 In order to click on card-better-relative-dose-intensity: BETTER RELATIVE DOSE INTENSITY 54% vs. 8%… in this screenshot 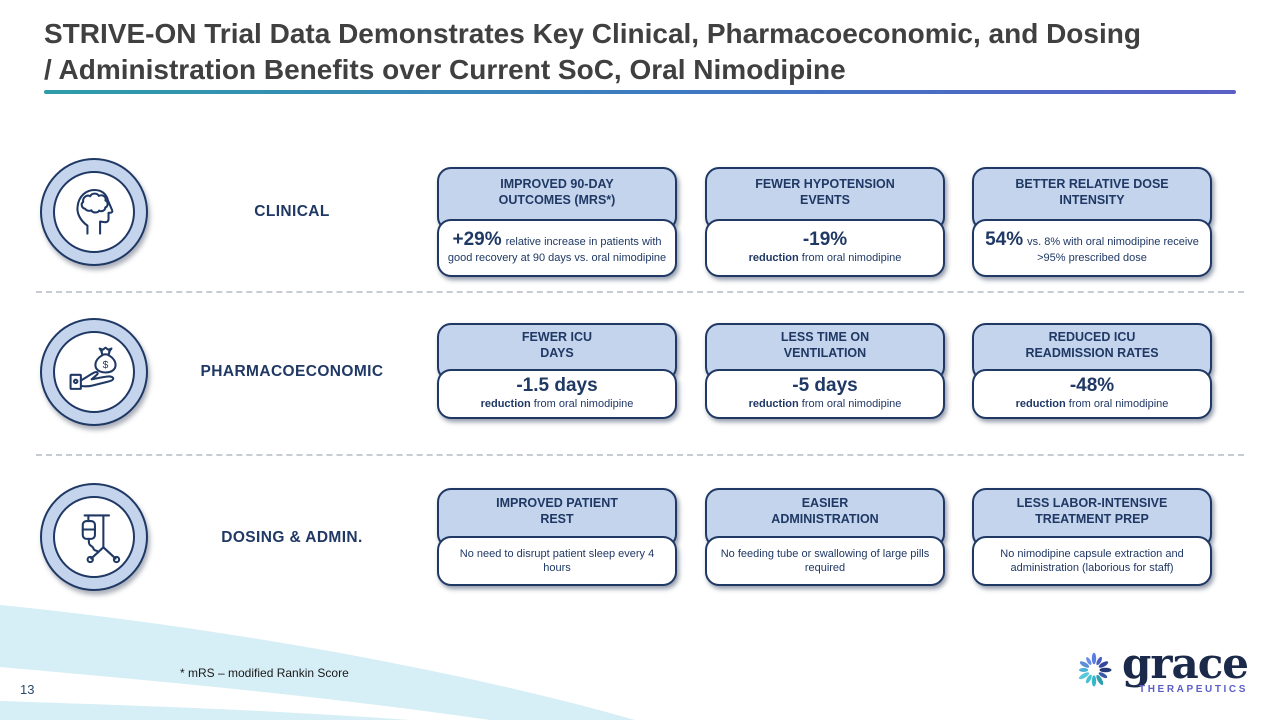, I will do `click(1092, 222)`.